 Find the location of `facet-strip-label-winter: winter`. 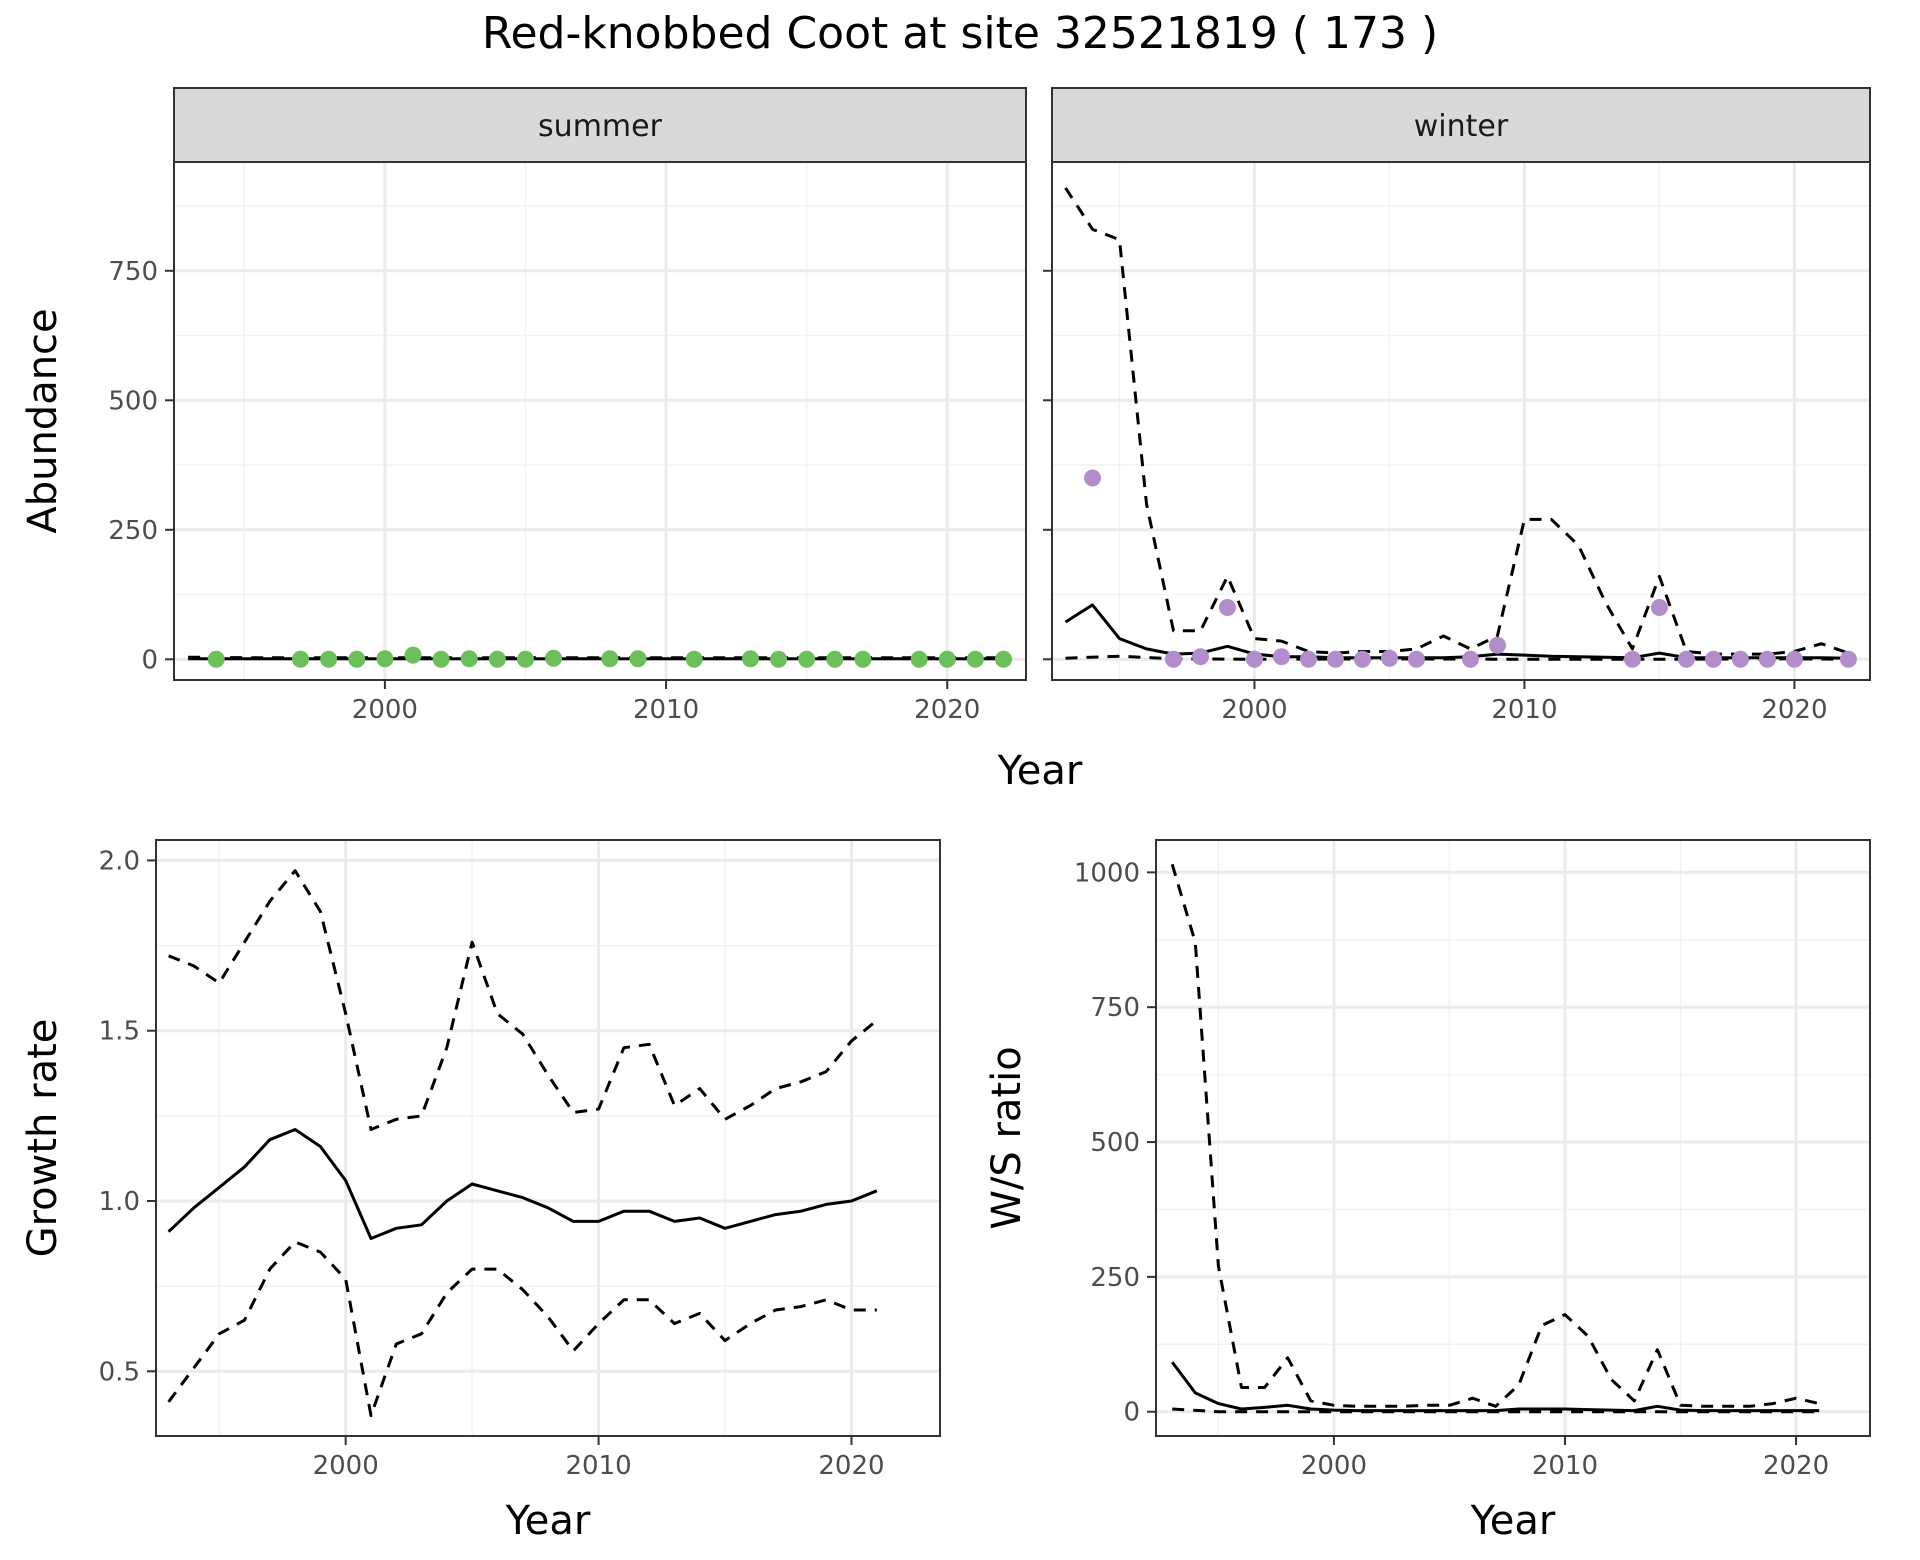

facet-strip-label-winter: winter is located at coordinates (1461, 126).